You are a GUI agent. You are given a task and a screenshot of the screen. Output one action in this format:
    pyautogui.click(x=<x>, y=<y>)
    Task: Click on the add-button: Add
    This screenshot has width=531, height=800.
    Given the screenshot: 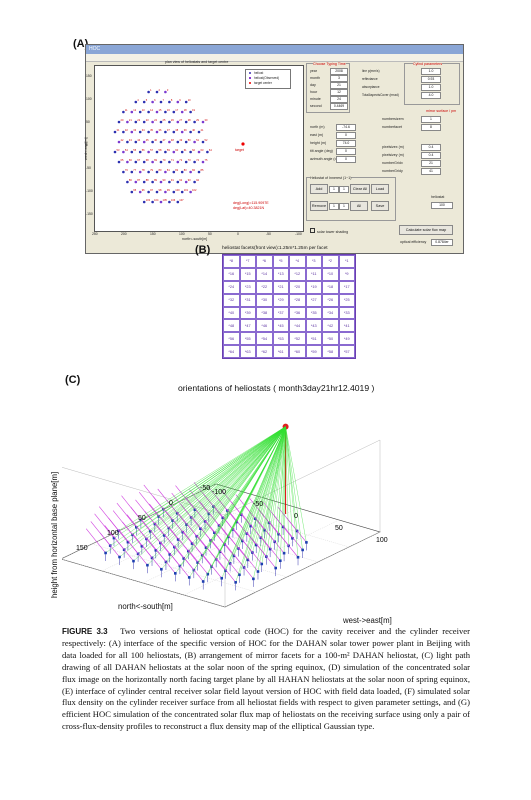 What is the action you would take?
    pyautogui.click(x=319, y=189)
    